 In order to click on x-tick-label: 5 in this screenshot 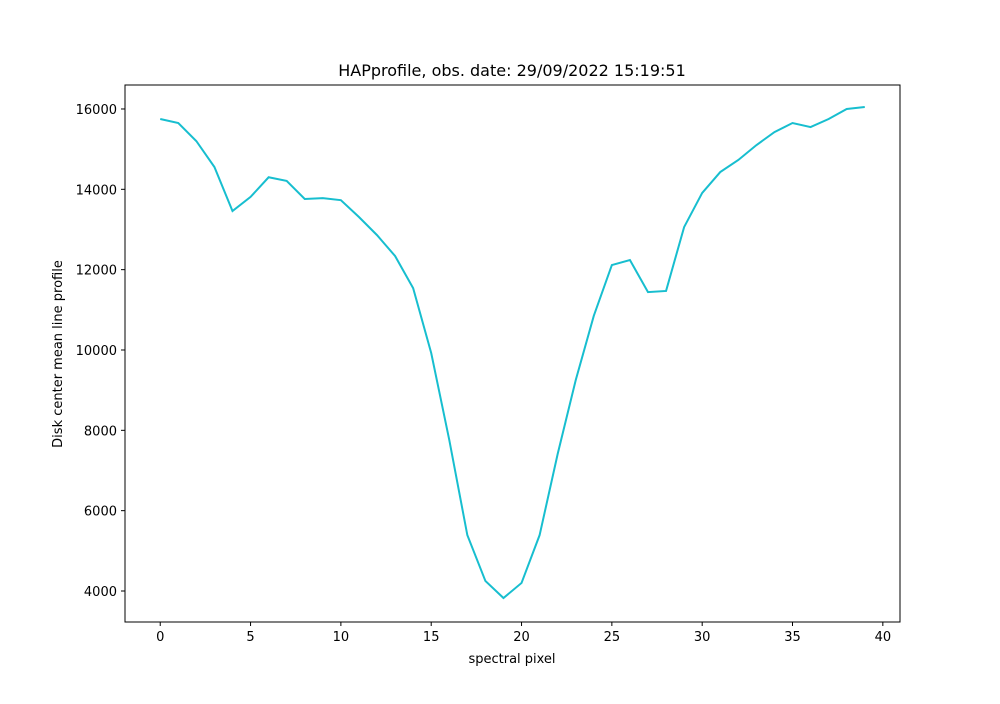, I will do `click(250, 637)`.